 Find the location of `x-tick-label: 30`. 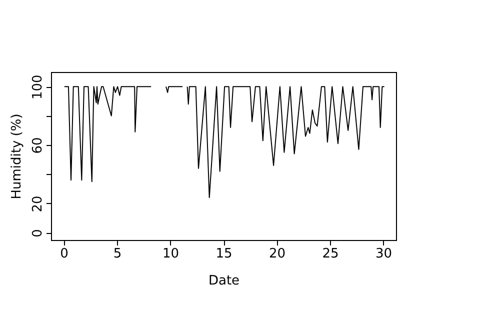

x-tick-label: 30 is located at coordinates (383, 254).